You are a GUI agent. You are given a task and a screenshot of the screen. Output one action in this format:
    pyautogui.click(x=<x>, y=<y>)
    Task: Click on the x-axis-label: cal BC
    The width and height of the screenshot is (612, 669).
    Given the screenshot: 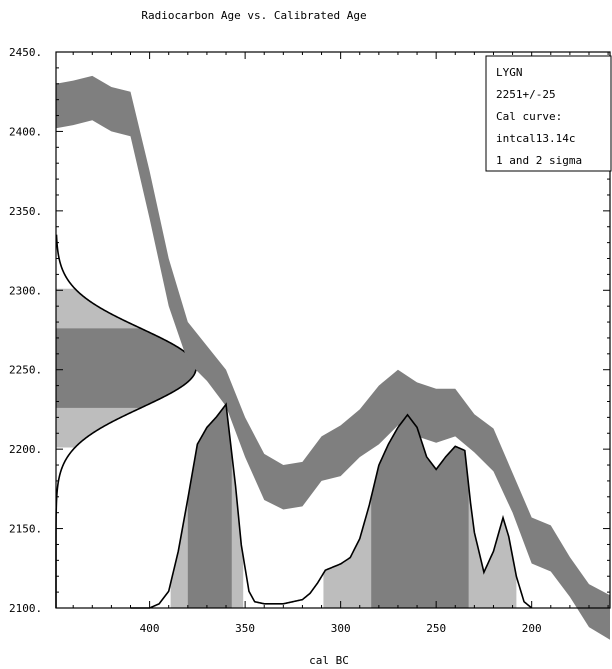 What is the action you would take?
    pyautogui.click(x=329, y=660)
    